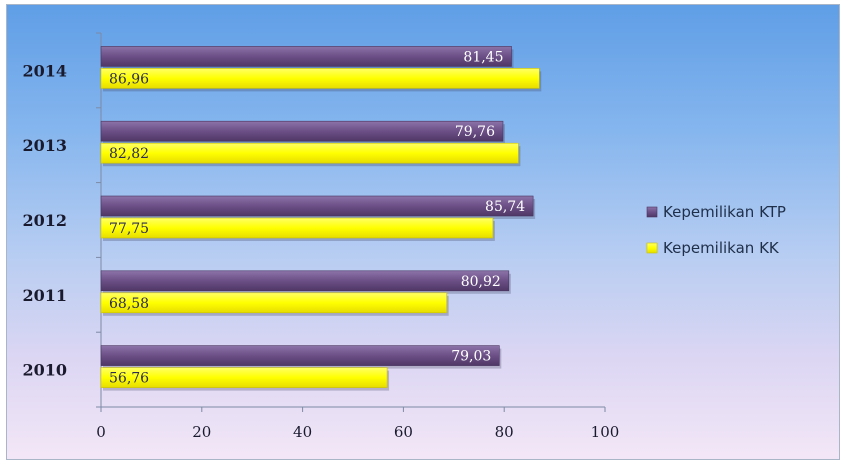  I want to click on data-label-kk: 82,82, so click(129, 154).